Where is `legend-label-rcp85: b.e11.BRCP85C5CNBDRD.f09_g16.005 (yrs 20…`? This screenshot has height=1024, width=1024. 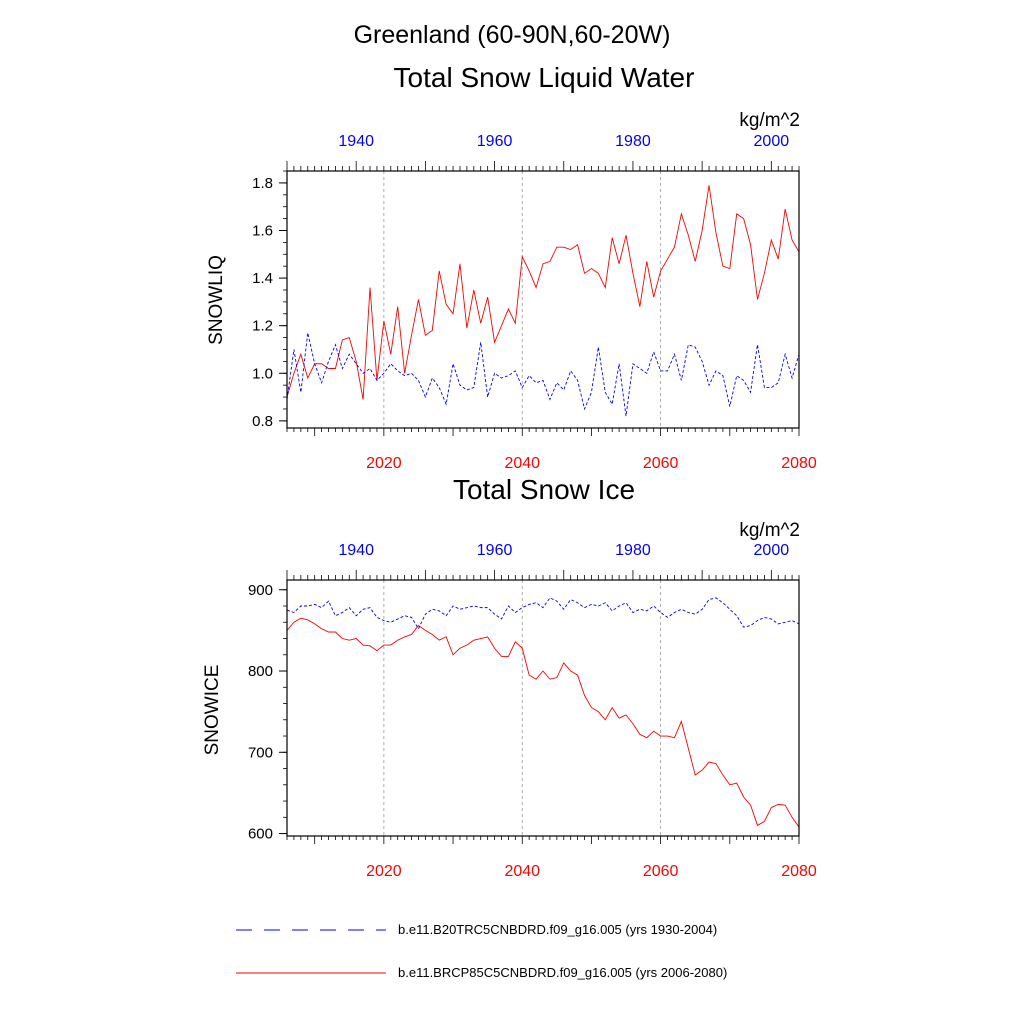 legend-label-rcp85: b.e11.BRCP85C5CNBDRD.f09_g16.005 (yrs 20… is located at coordinates (562, 972).